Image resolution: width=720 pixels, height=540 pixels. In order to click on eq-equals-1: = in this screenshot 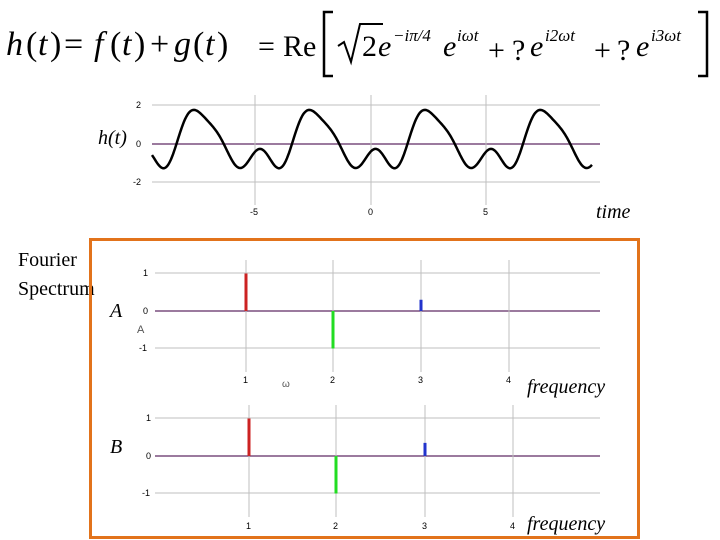, I will do `click(74, 44)`.